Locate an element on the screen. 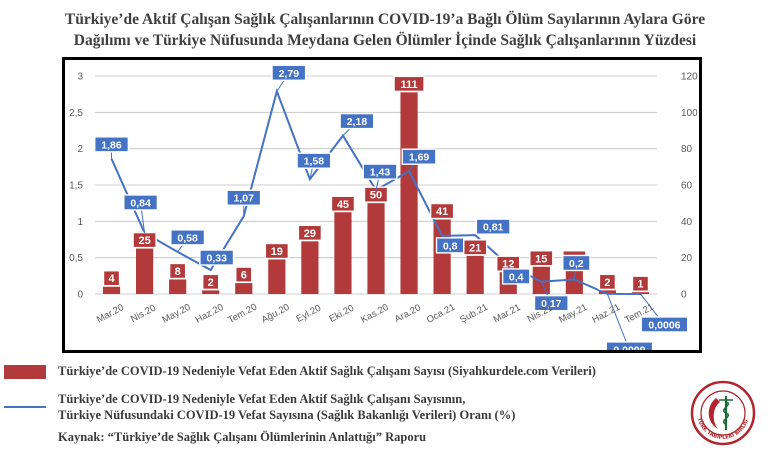  line-value-label: 2,18 is located at coordinates (357, 122).